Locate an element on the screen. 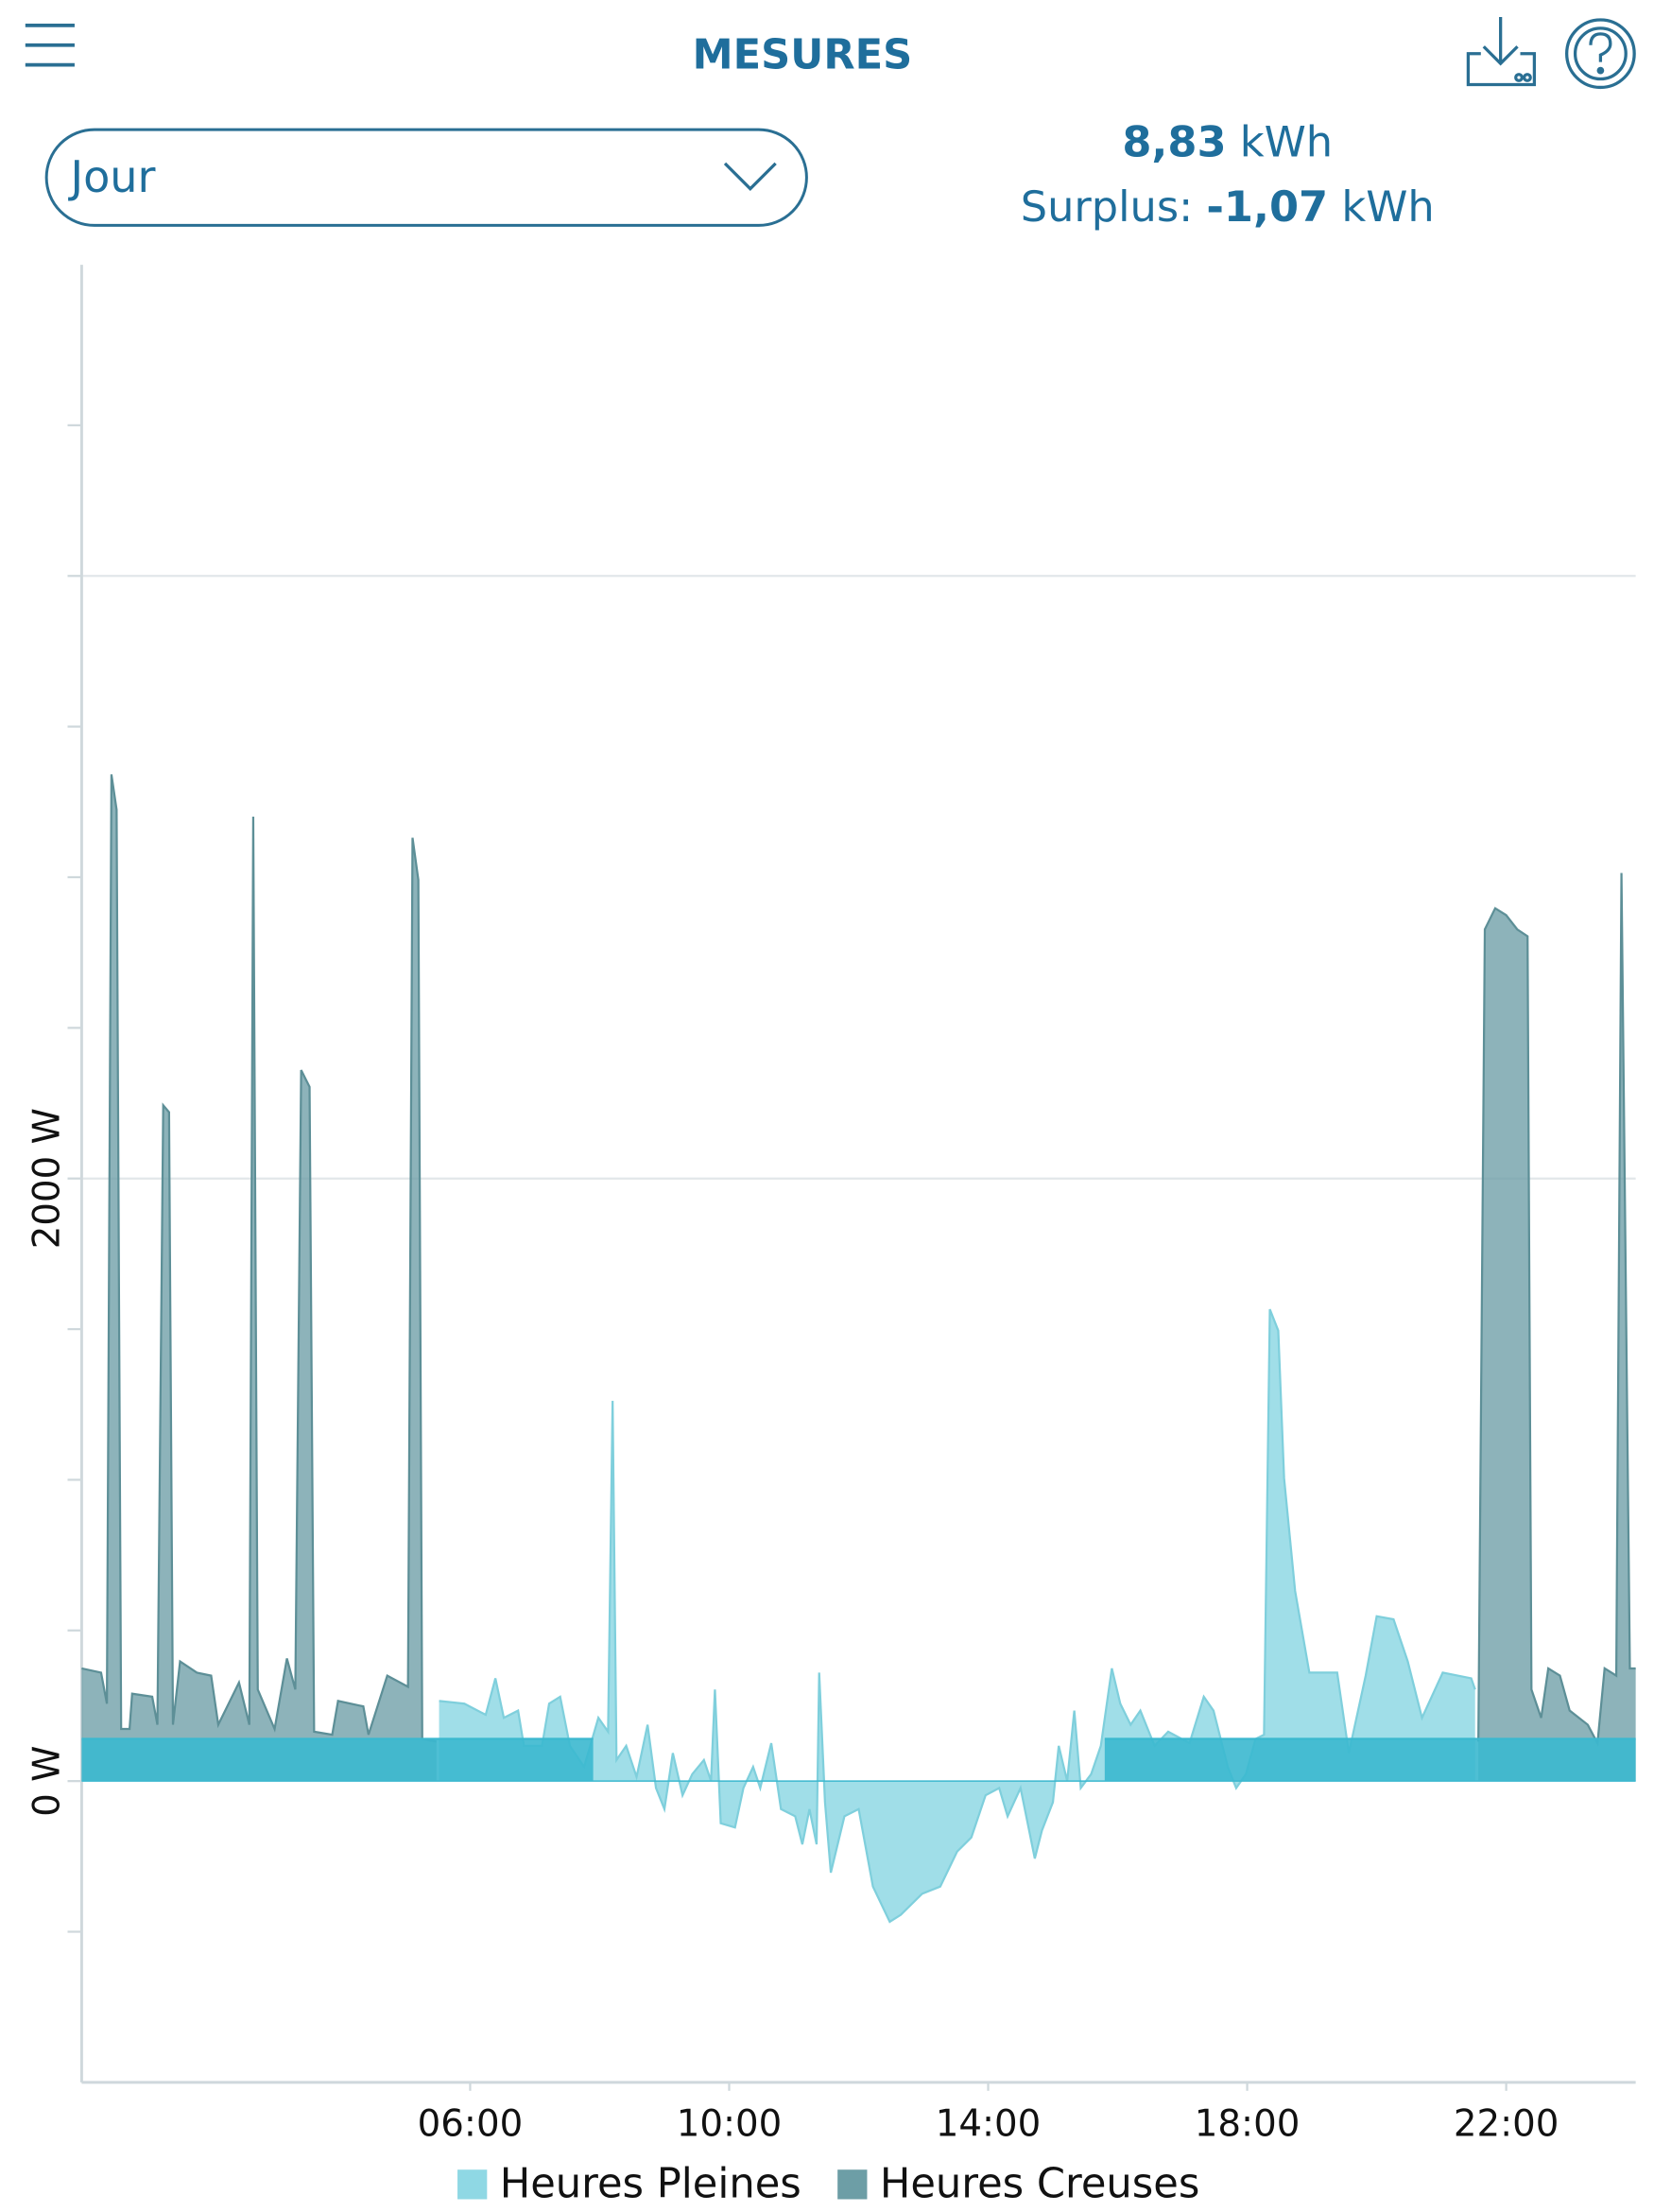  dropdown-box is located at coordinates (426, 177).